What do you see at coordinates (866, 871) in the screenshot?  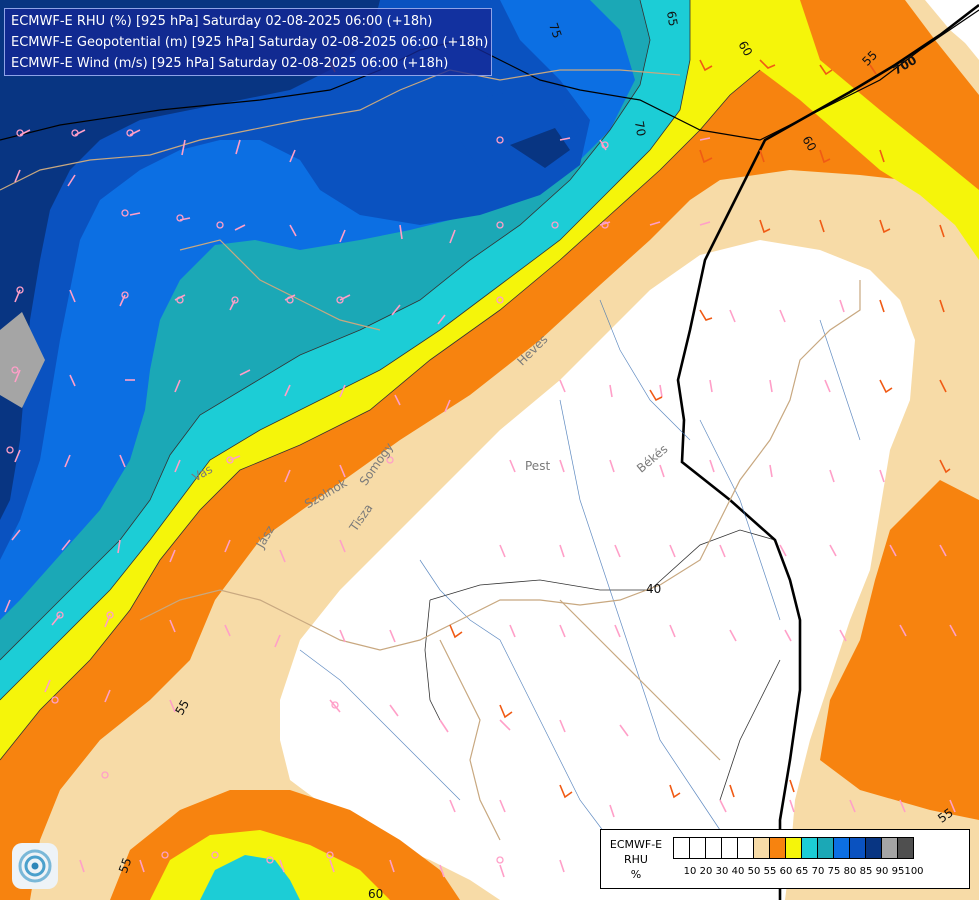 I see `legend-tick-label: 85` at bounding box center [866, 871].